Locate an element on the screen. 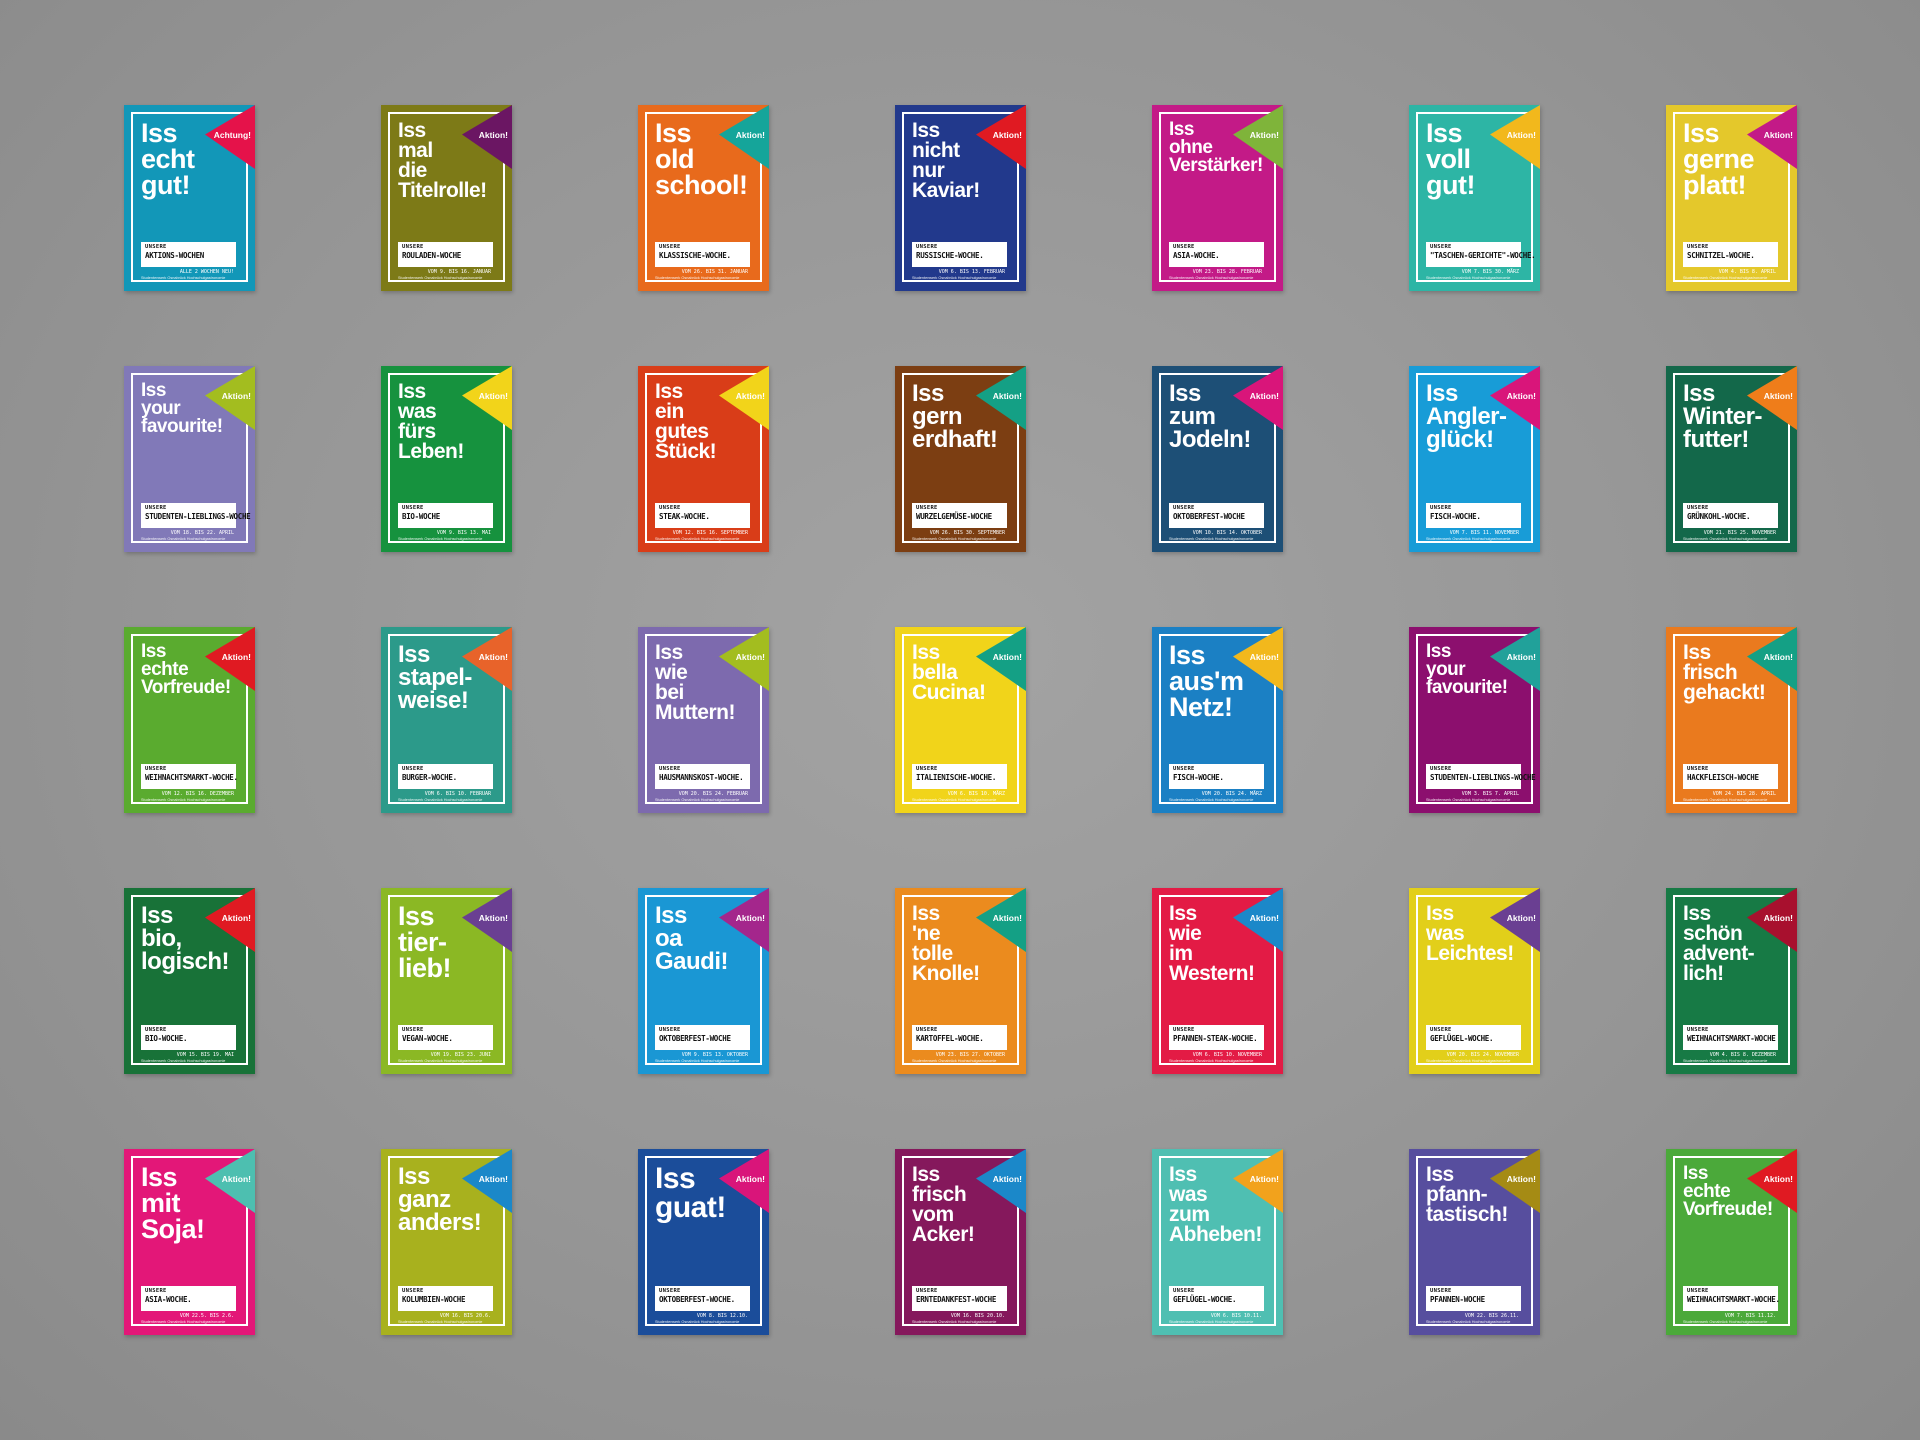 Image resolution: width=1920 pixels, height=1440 pixels. week-dates: VOM 22. BIS 26.11. is located at coordinates (1491, 1316).